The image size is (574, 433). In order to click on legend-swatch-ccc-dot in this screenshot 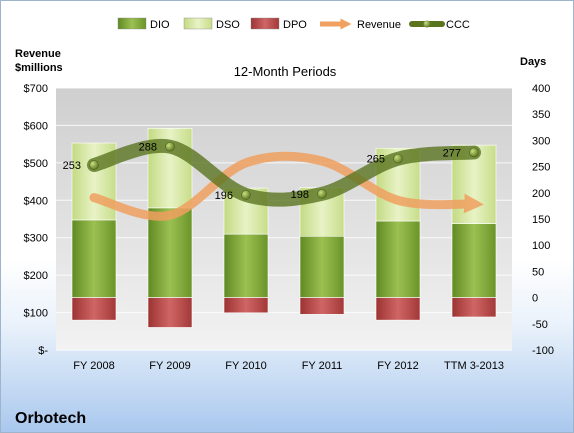, I will do `click(427, 24)`.